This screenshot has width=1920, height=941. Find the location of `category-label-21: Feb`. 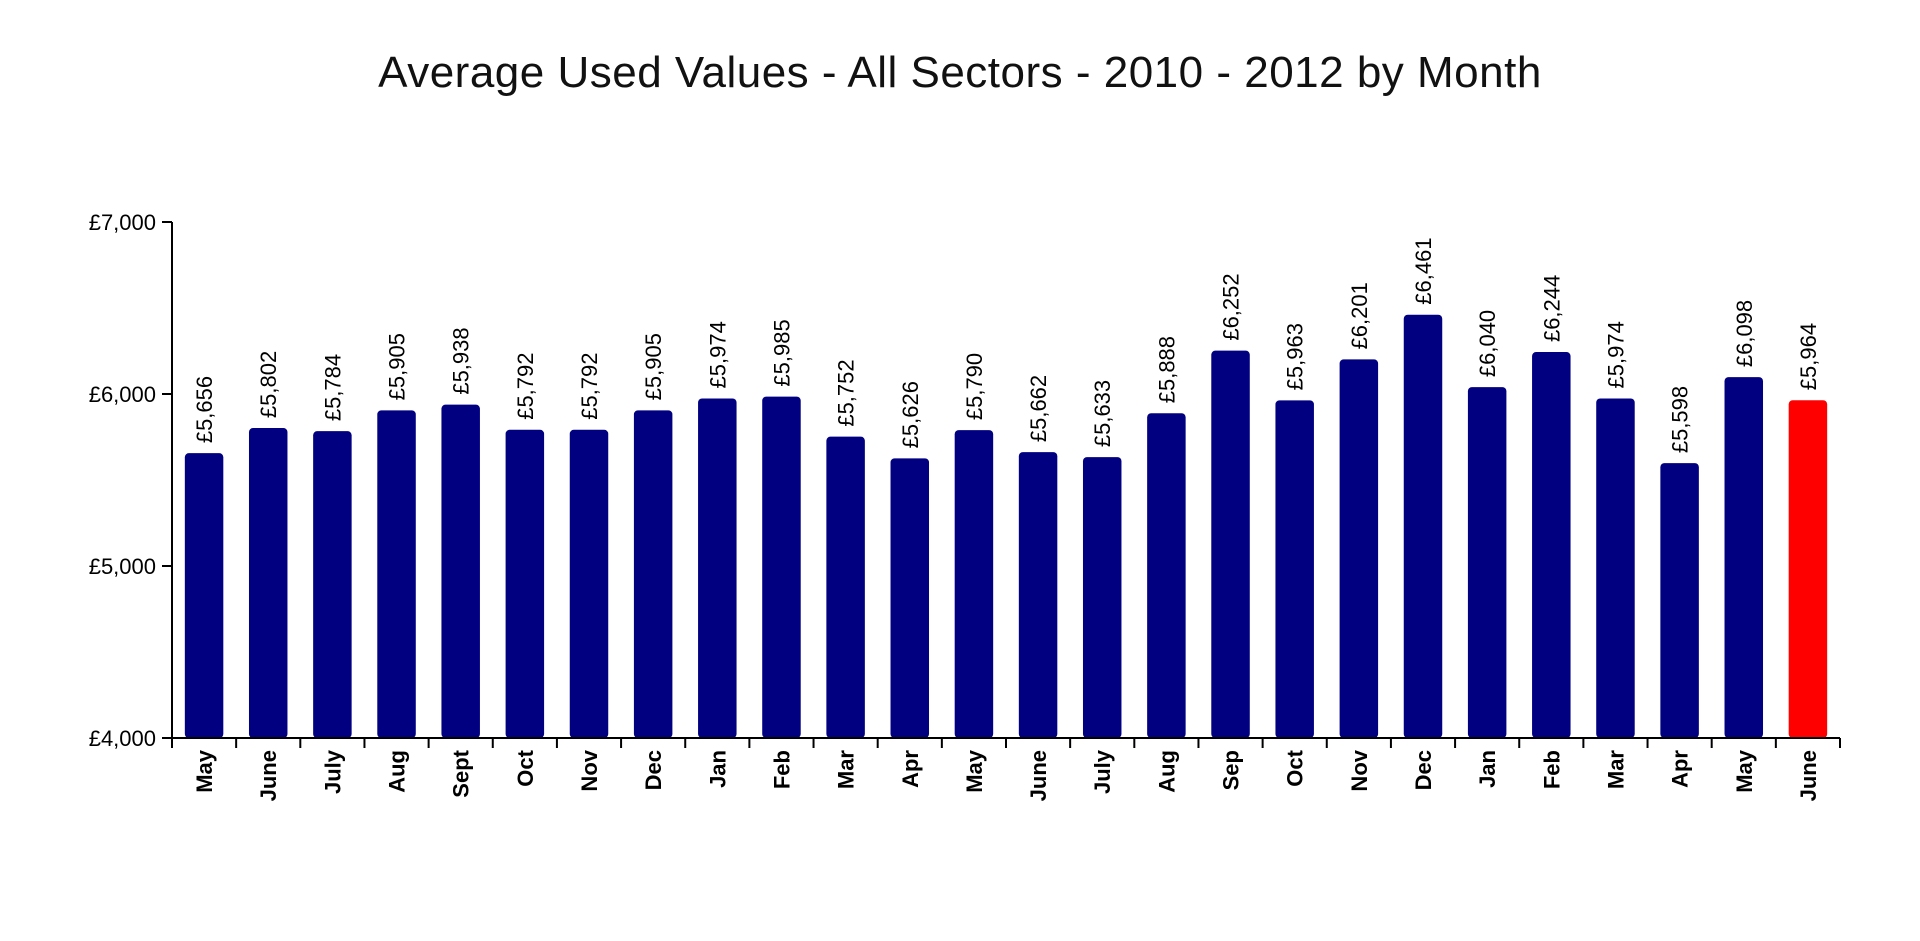

category-label-21: Feb is located at coordinates (1551, 769).